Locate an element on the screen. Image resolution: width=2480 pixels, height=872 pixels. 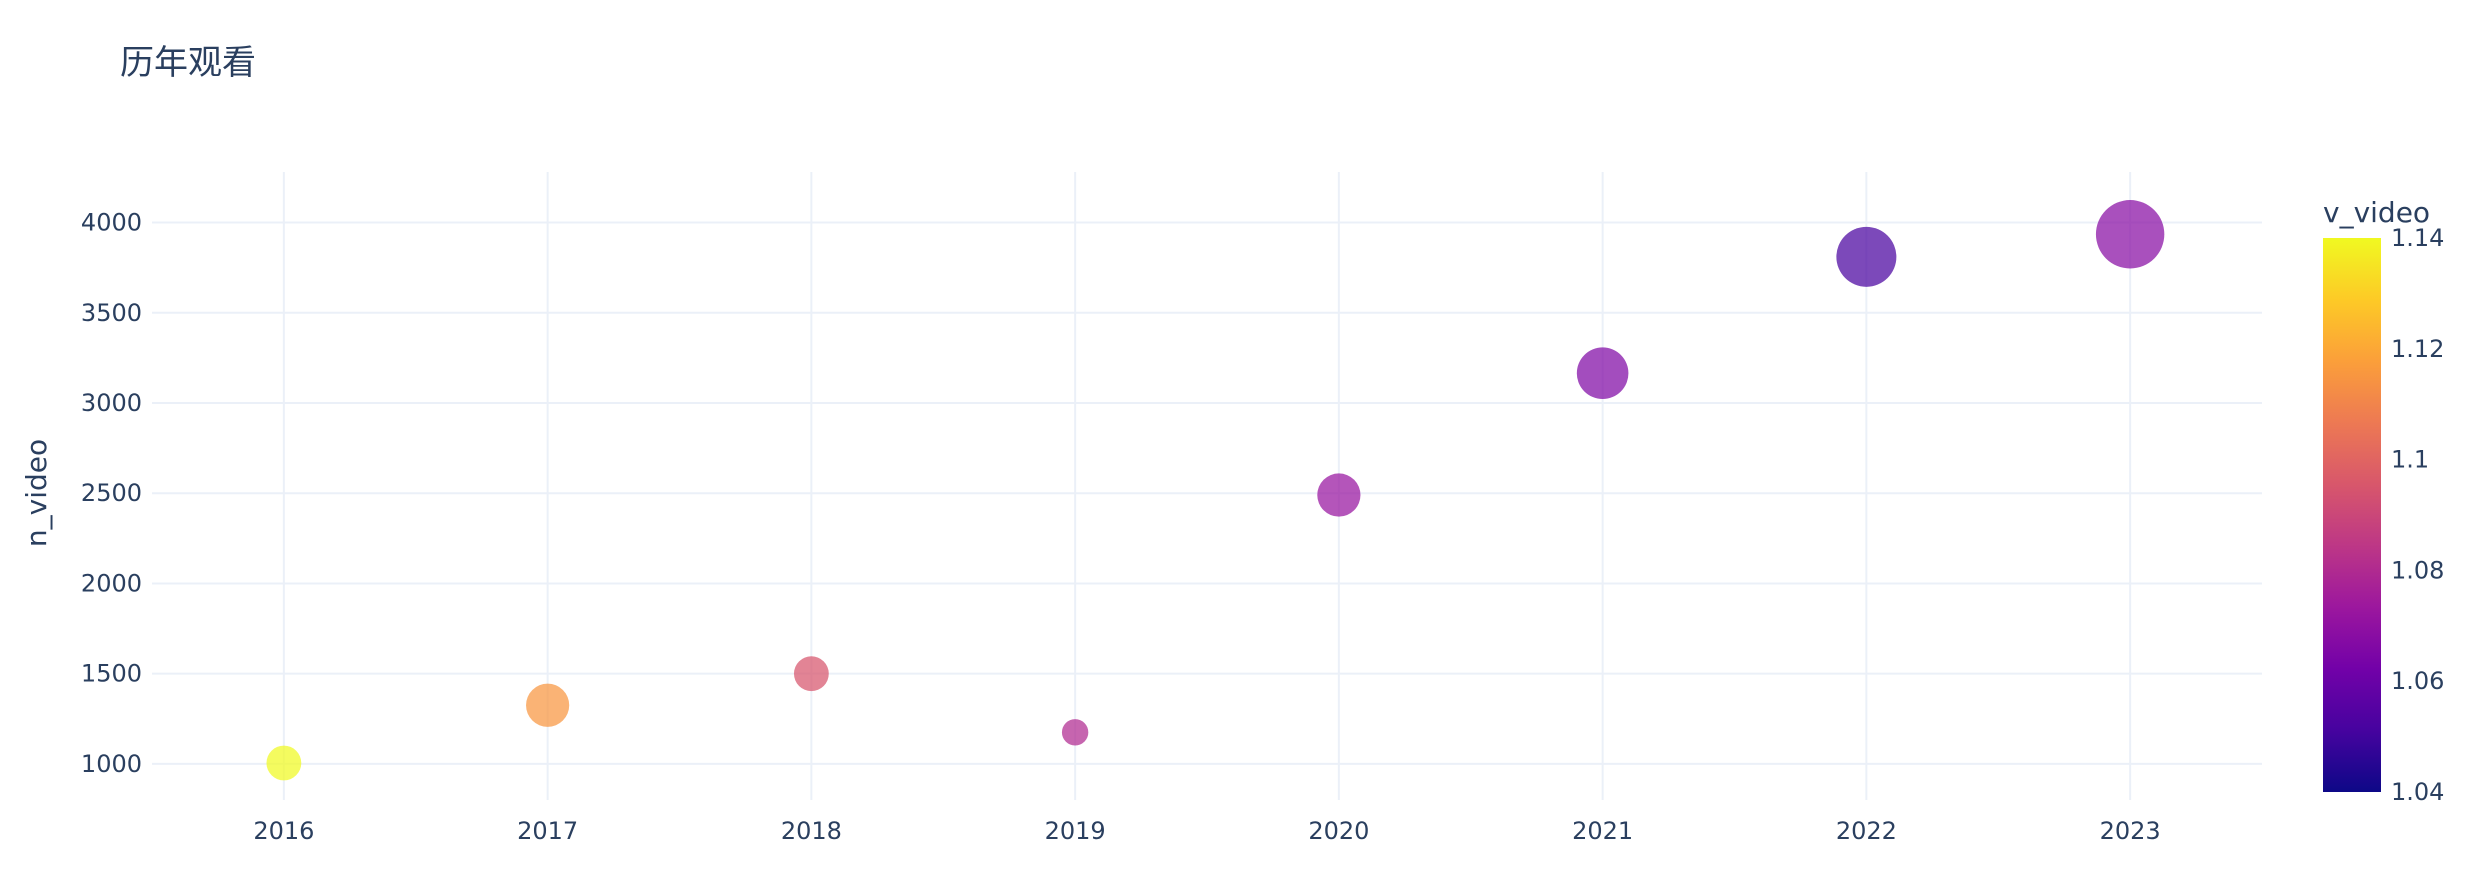
colorbar-ticks: 1.04 1.06 1.08 1.1 1.12 1.14 is located at coordinates (2417, 515).